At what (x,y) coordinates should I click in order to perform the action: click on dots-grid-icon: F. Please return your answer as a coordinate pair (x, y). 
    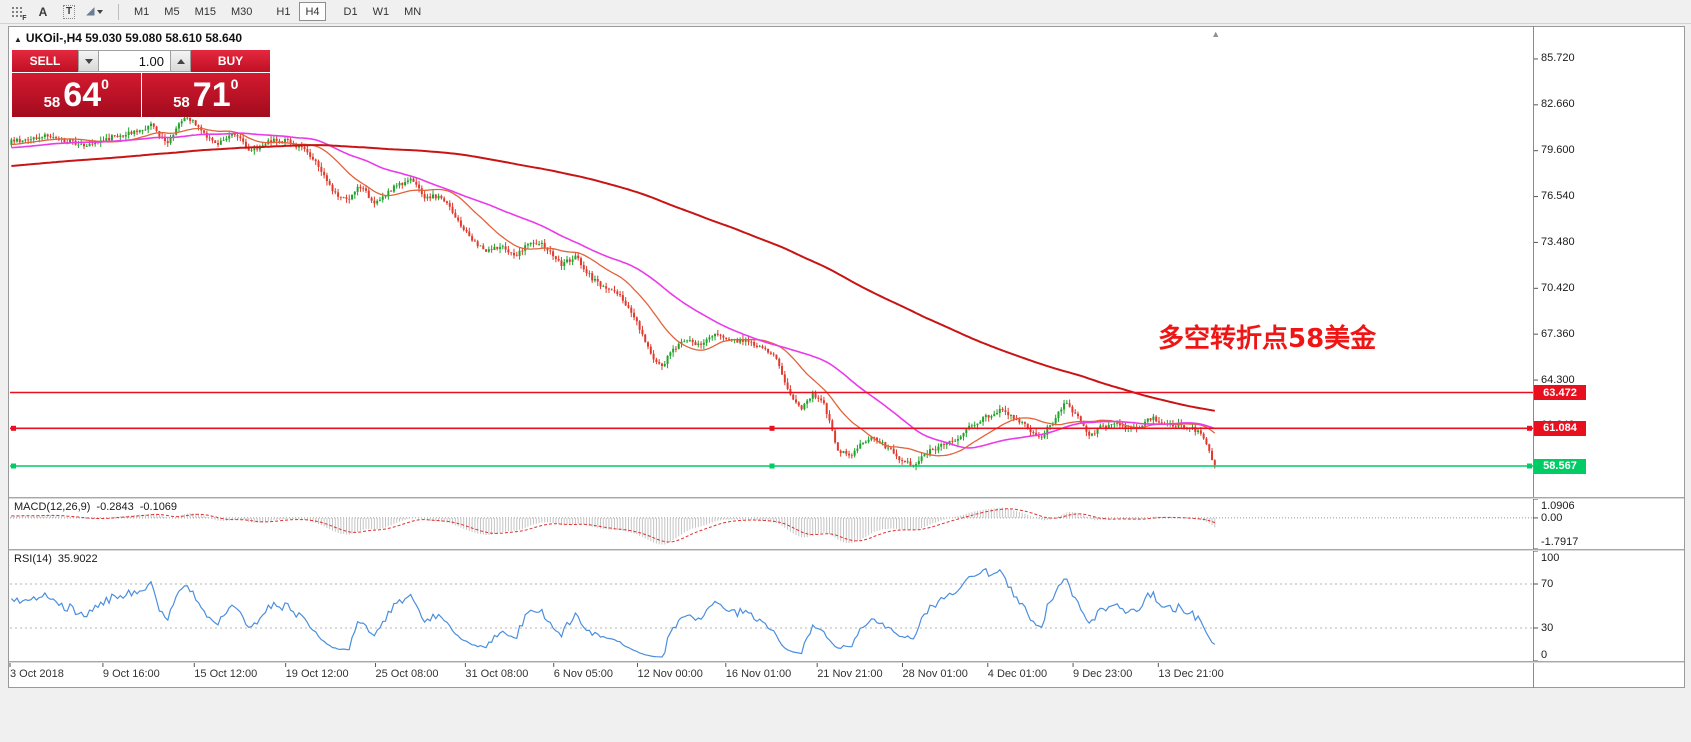
    Looking at the image, I should click on (17, 12).